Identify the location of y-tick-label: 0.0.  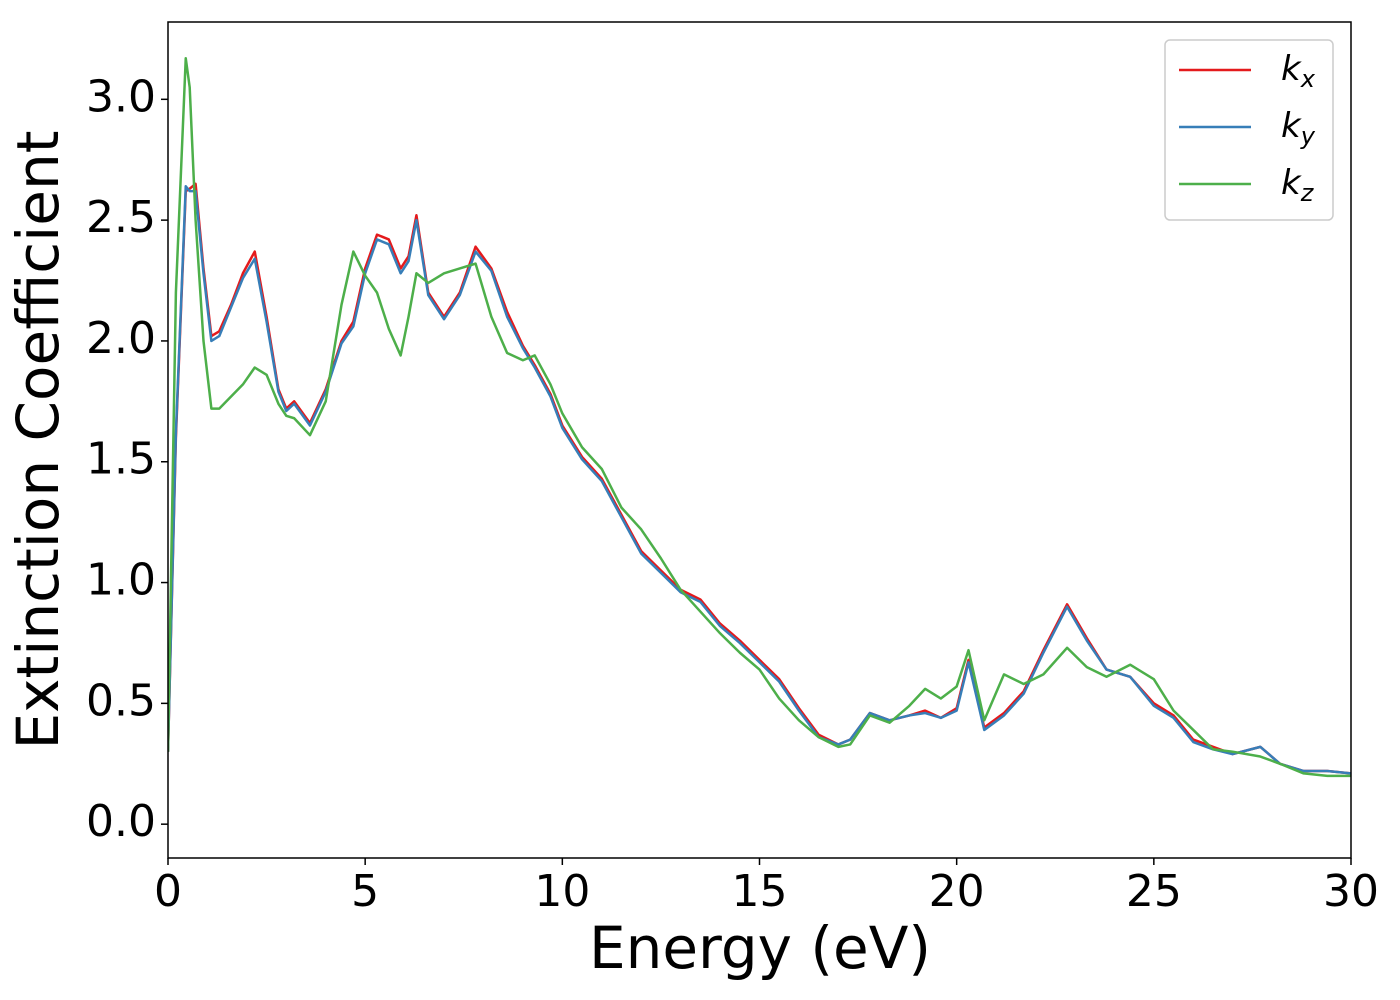
(121, 821).